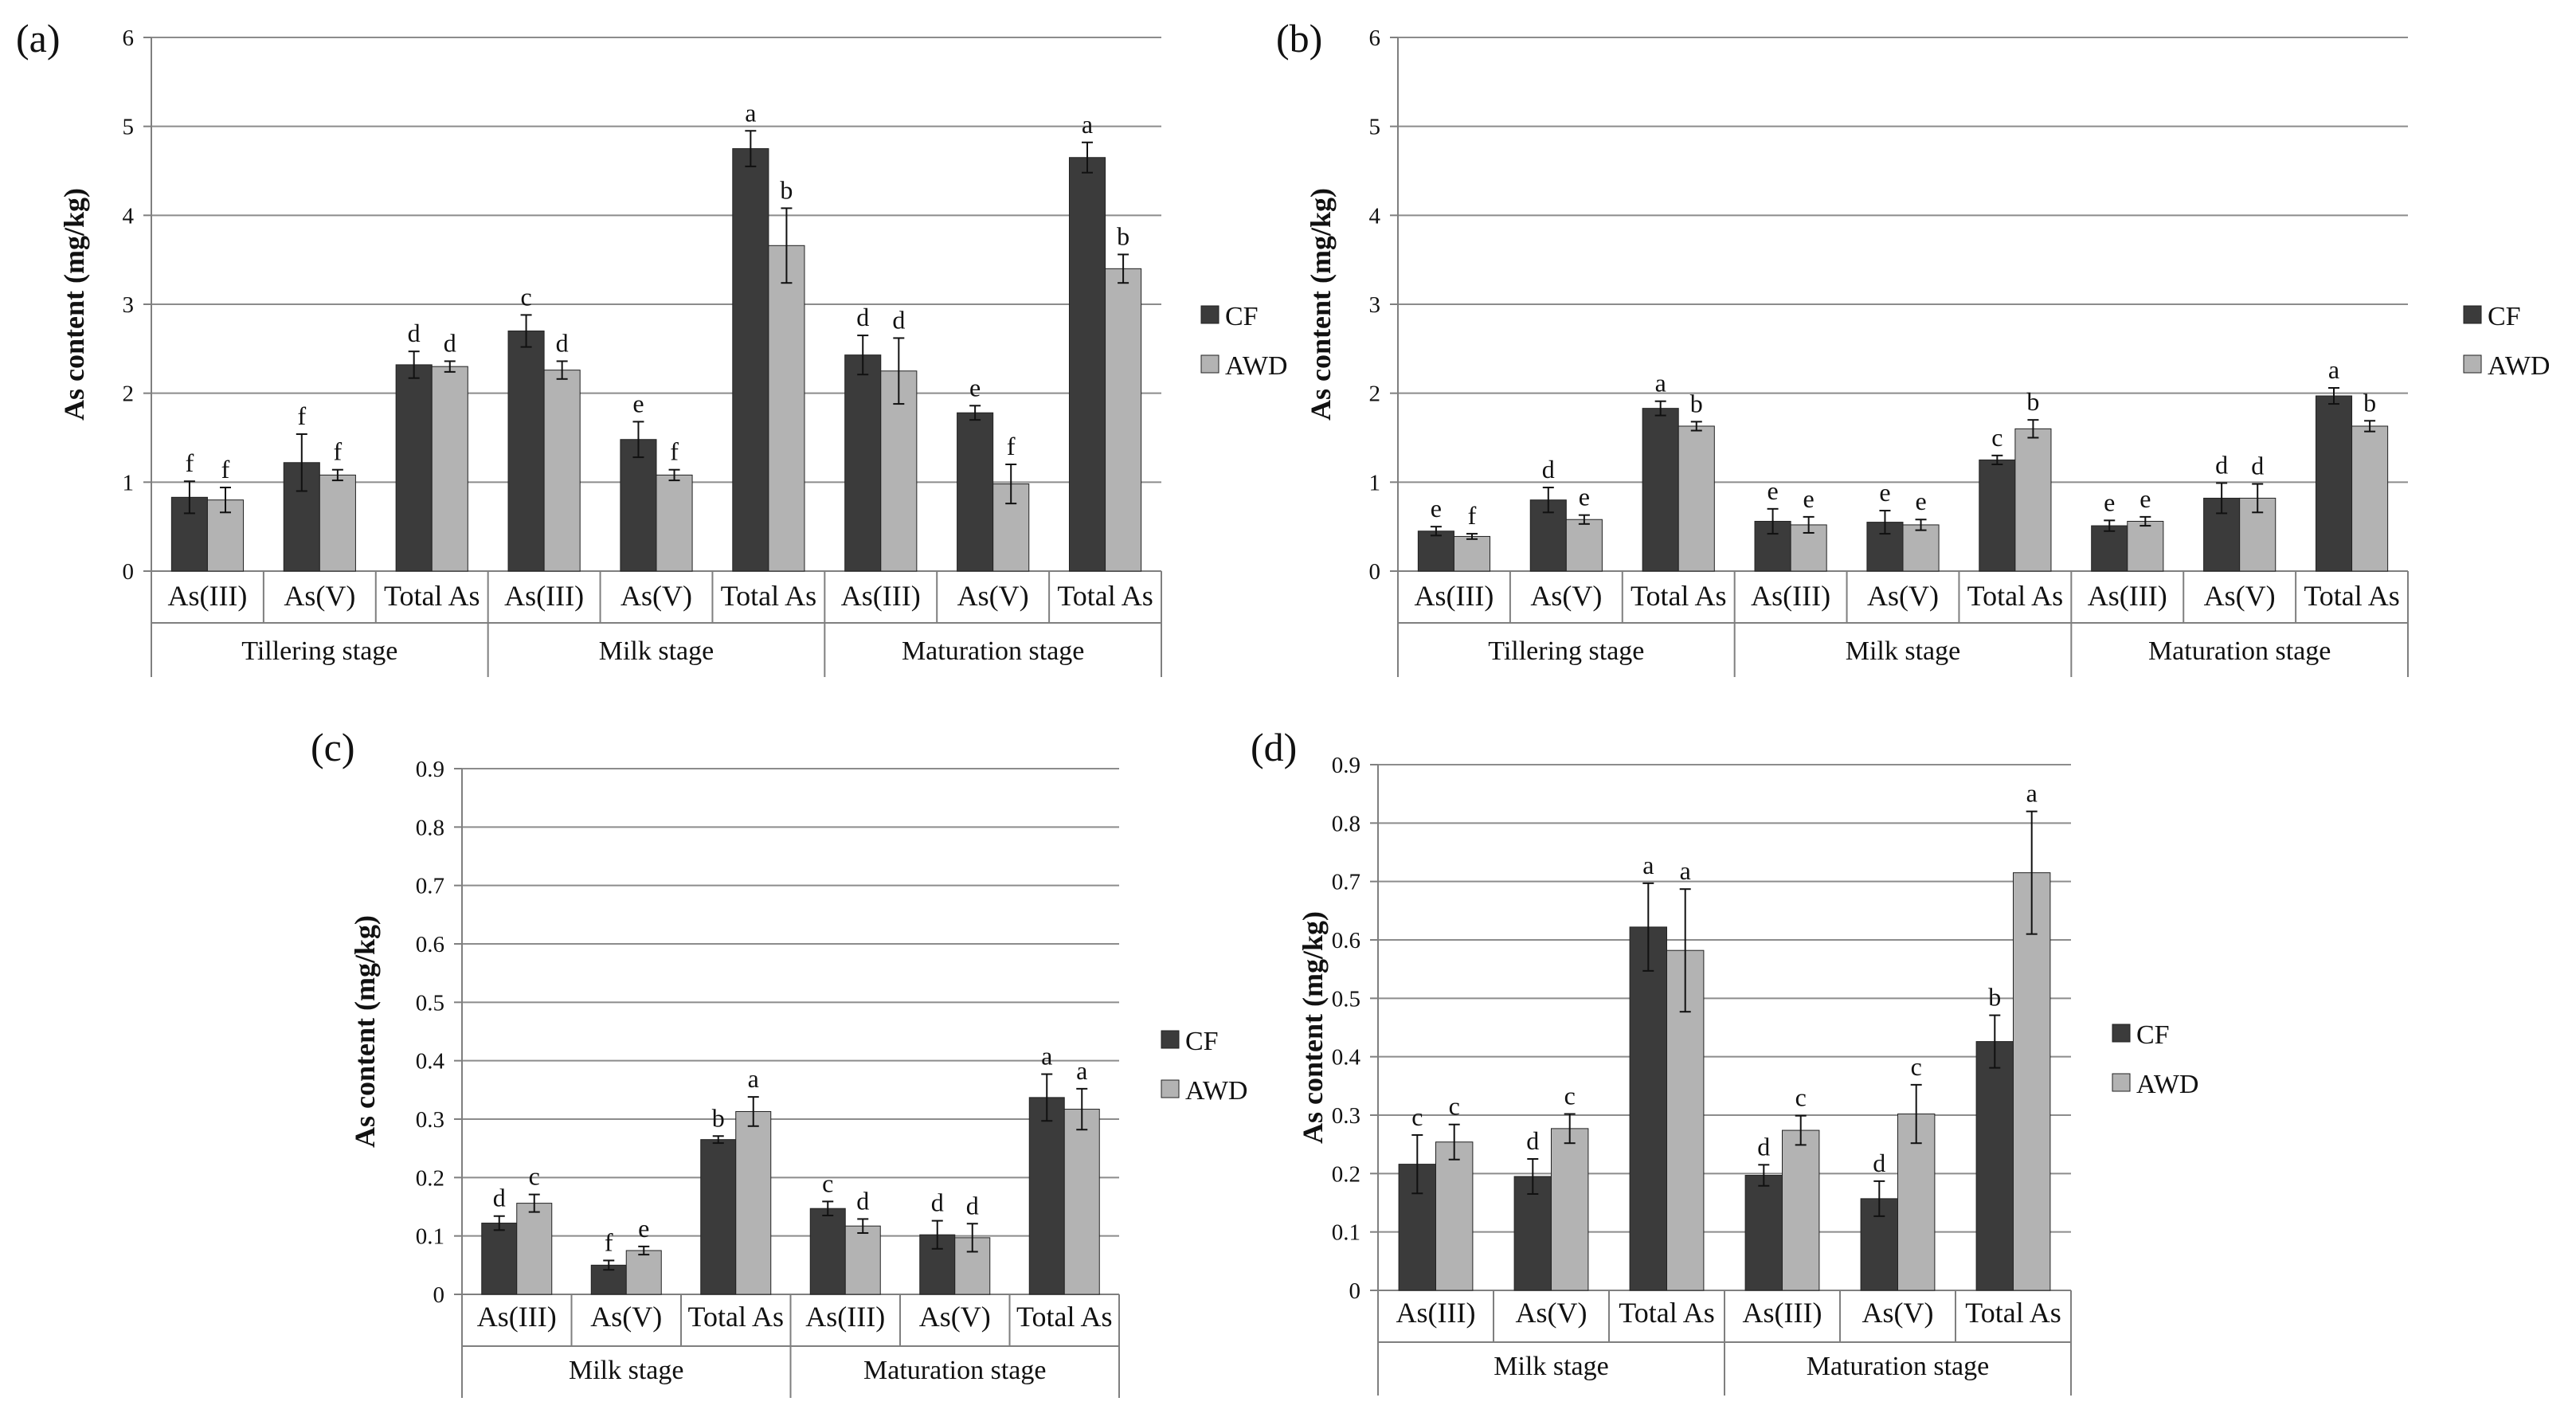  Describe the element at coordinates (1274, 747) in the screenshot. I see `panel-label: (d)` at that location.